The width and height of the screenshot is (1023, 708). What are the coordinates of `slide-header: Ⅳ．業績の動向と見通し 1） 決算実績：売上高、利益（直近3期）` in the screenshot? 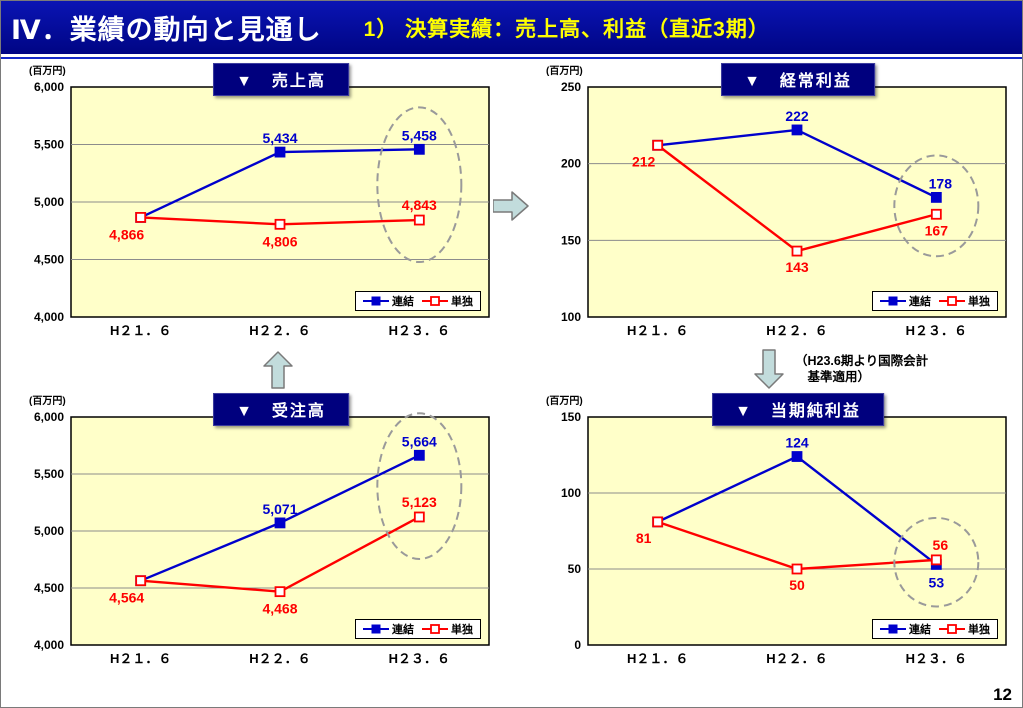 It's located at (511, 27).